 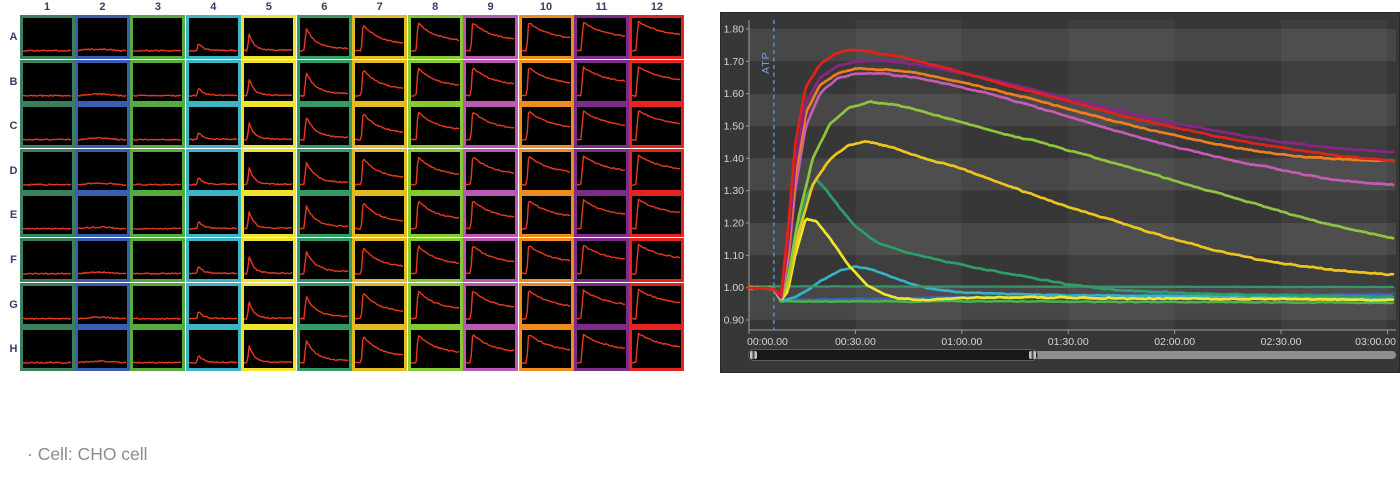 I want to click on well-H2, so click(x=102, y=349).